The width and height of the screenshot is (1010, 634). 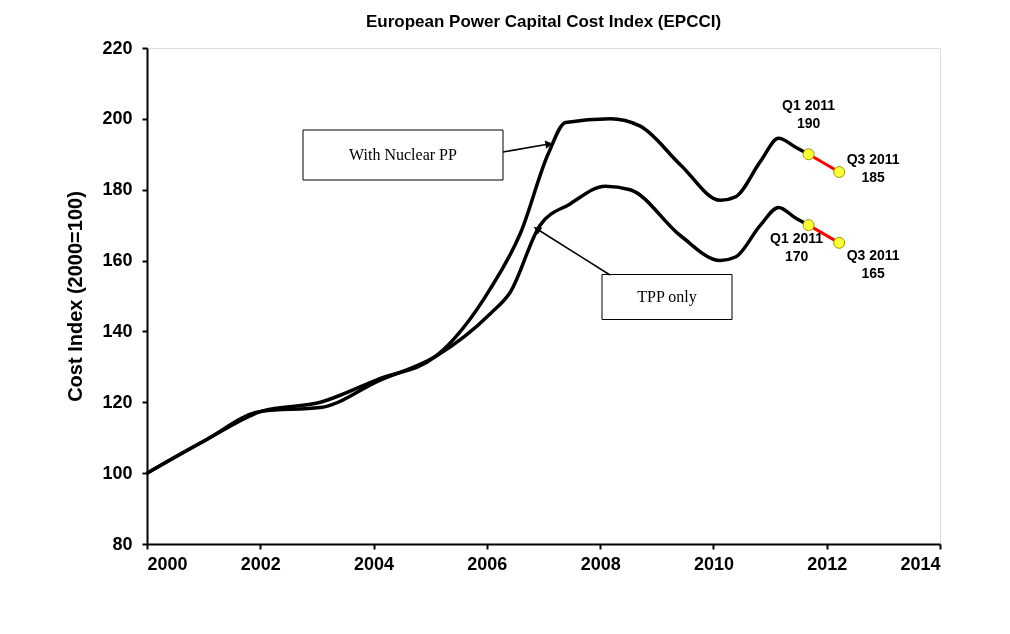 What do you see at coordinates (117, 330) in the screenshot?
I see `y-tick-label: 140` at bounding box center [117, 330].